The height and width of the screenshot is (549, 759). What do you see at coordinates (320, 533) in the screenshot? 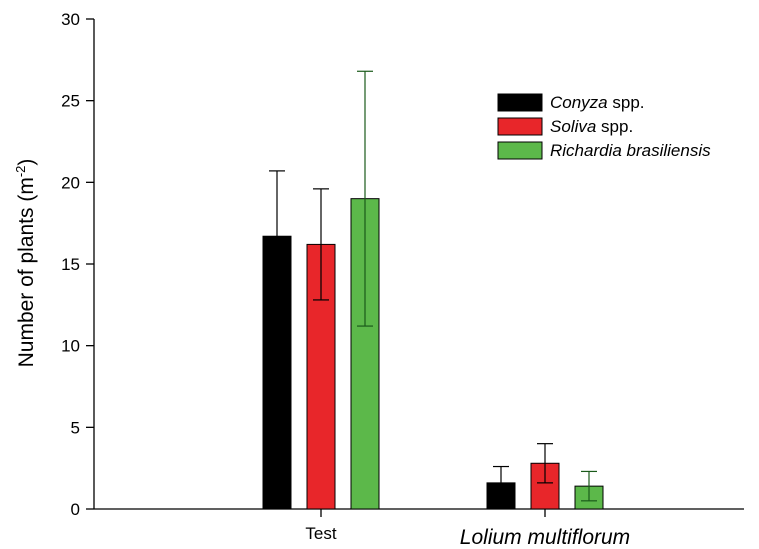
I see `x-tick-label: Test` at bounding box center [320, 533].